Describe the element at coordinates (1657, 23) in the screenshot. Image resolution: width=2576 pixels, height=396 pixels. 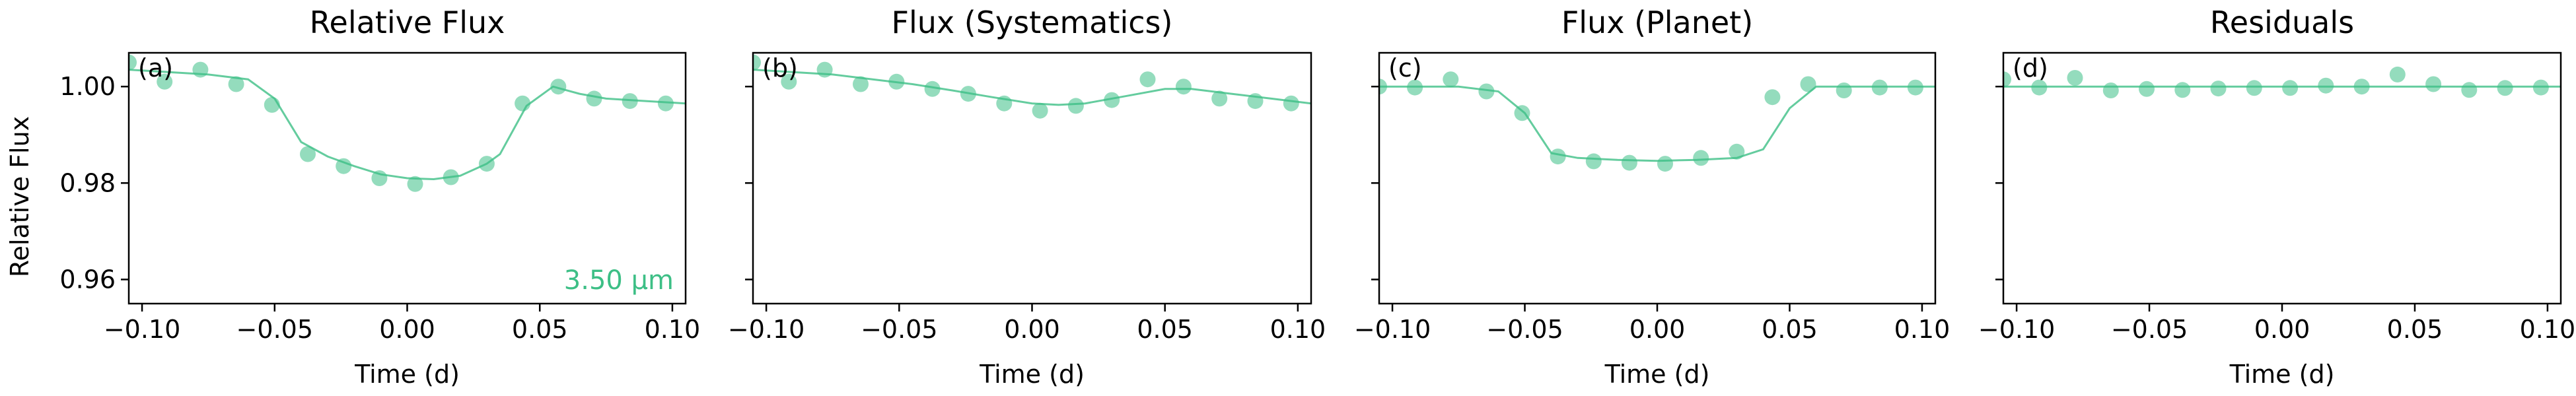
I see `panel-title: Flux (Planet)` at that location.